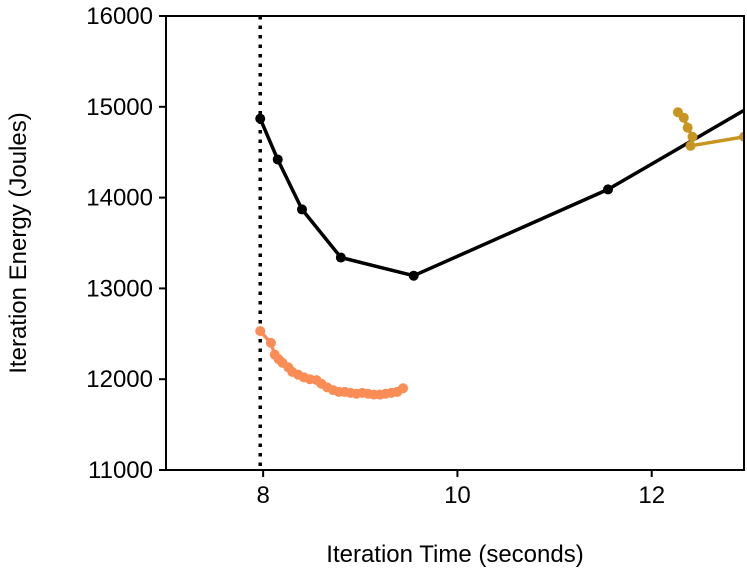  What do you see at coordinates (454, 554) in the screenshot?
I see `x-axis-label: Iteration Time (seconds)` at bounding box center [454, 554].